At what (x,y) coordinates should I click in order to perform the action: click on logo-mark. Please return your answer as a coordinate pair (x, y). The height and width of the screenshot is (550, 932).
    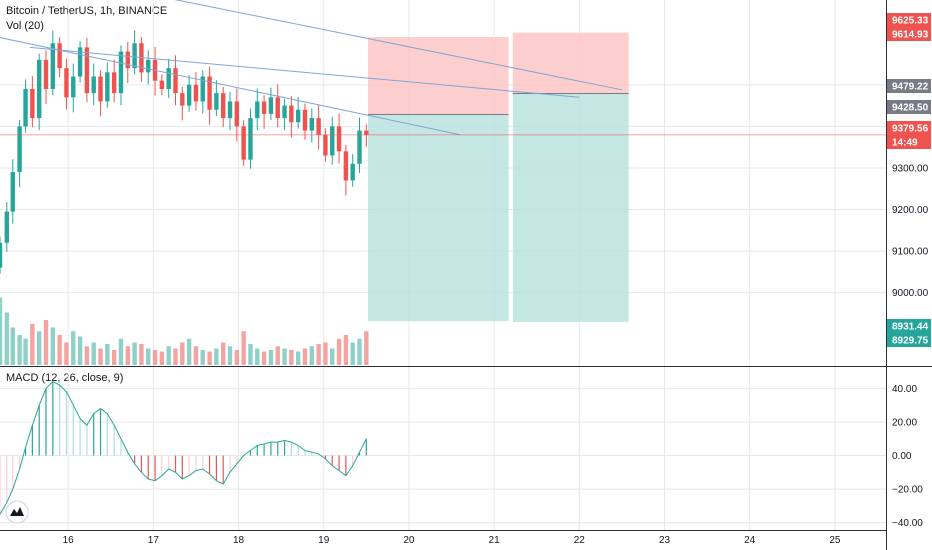
    Looking at the image, I should click on (17, 511).